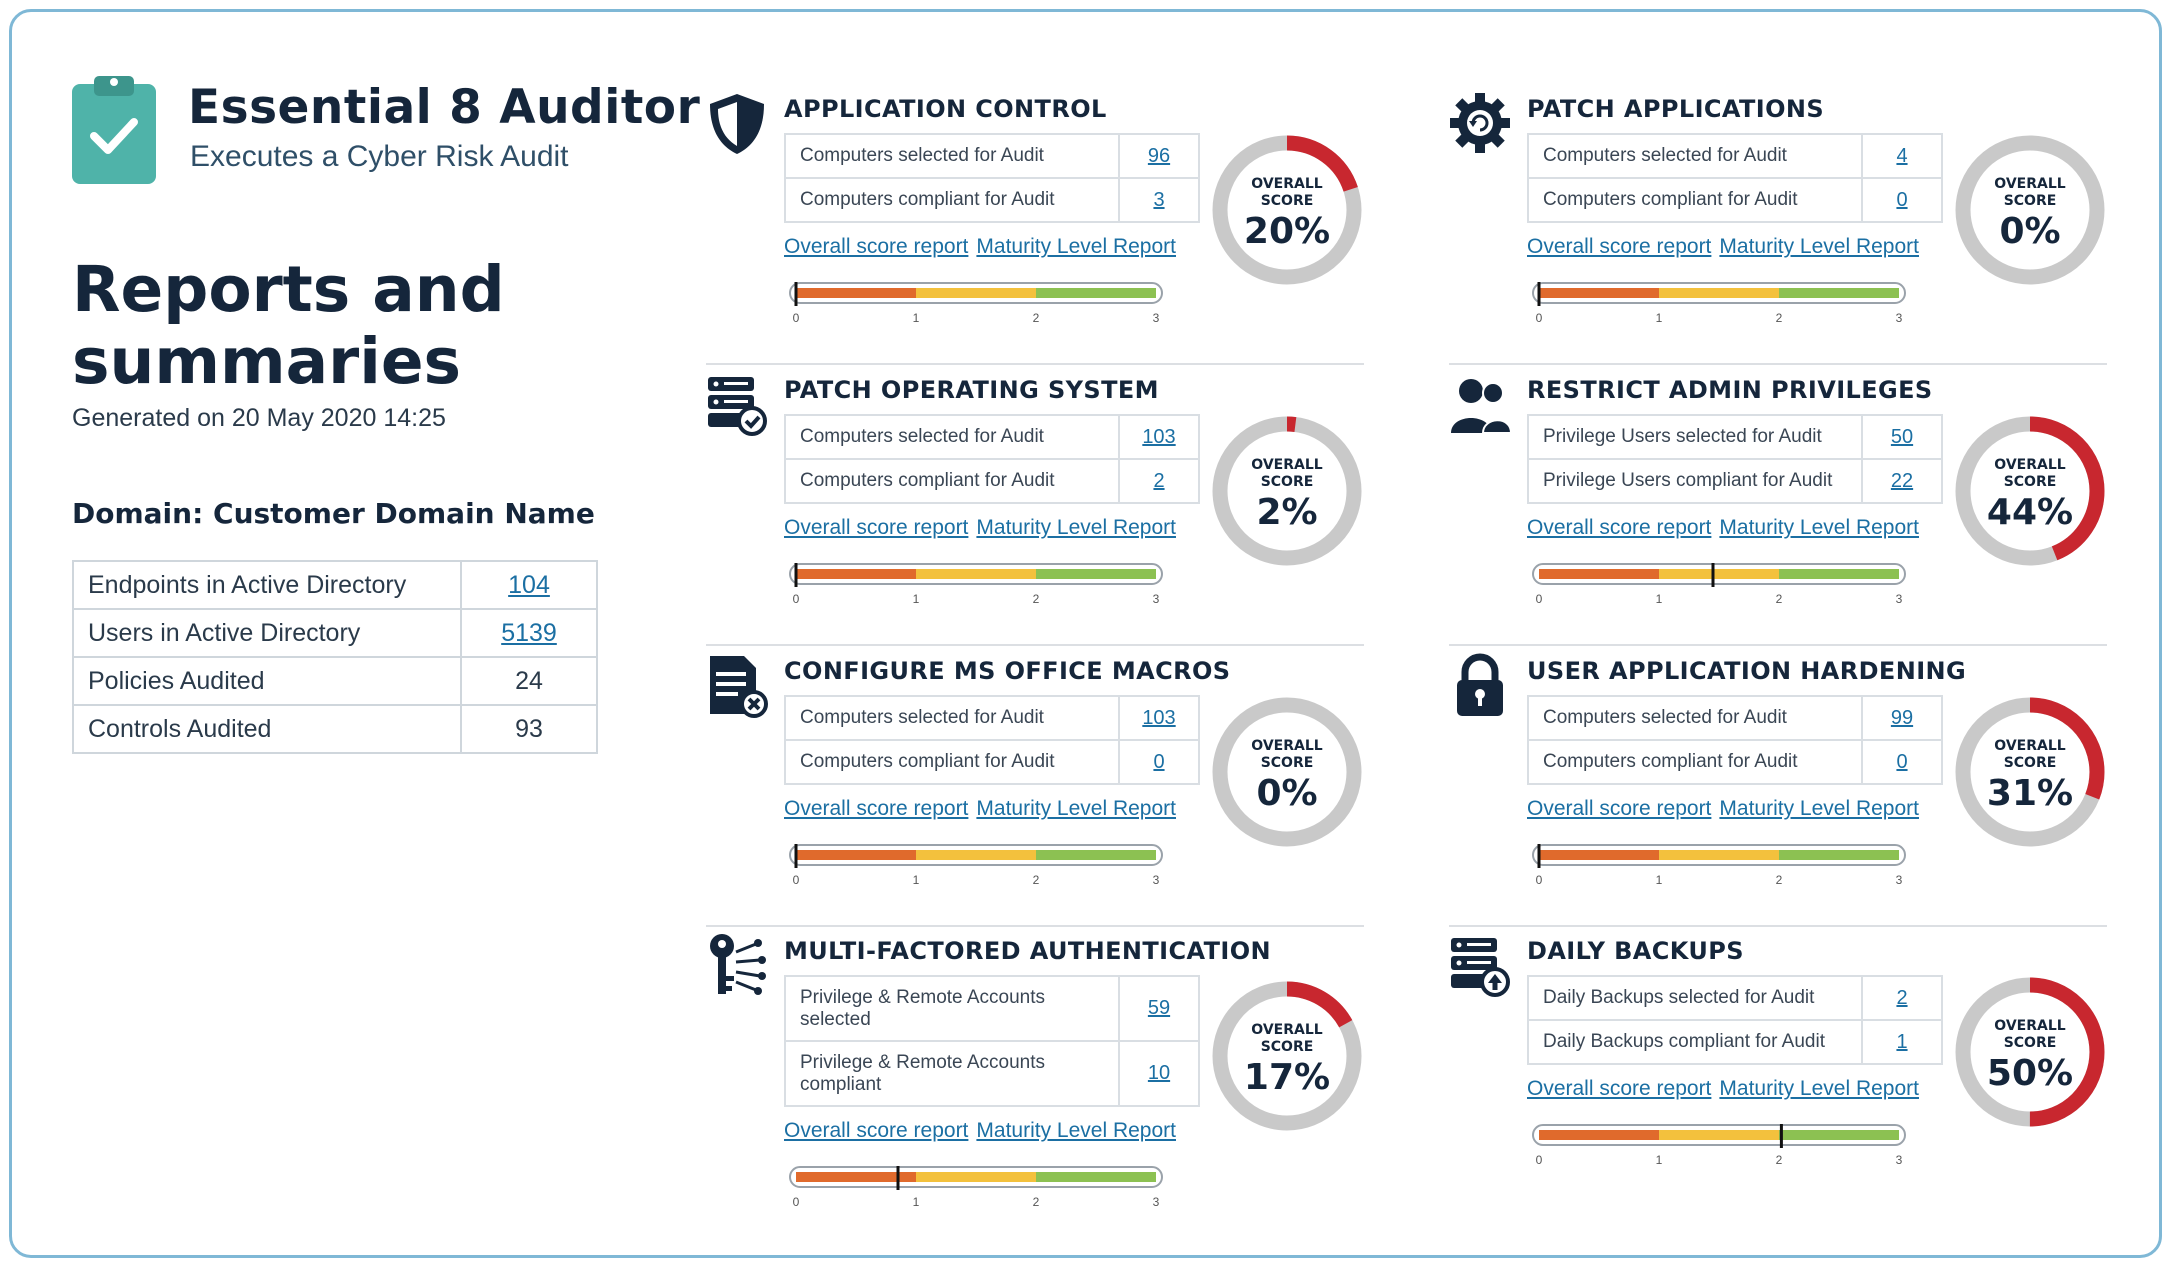 The width and height of the screenshot is (2179, 1274). I want to click on overall-score-value: 17%, so click(1287, 1077).